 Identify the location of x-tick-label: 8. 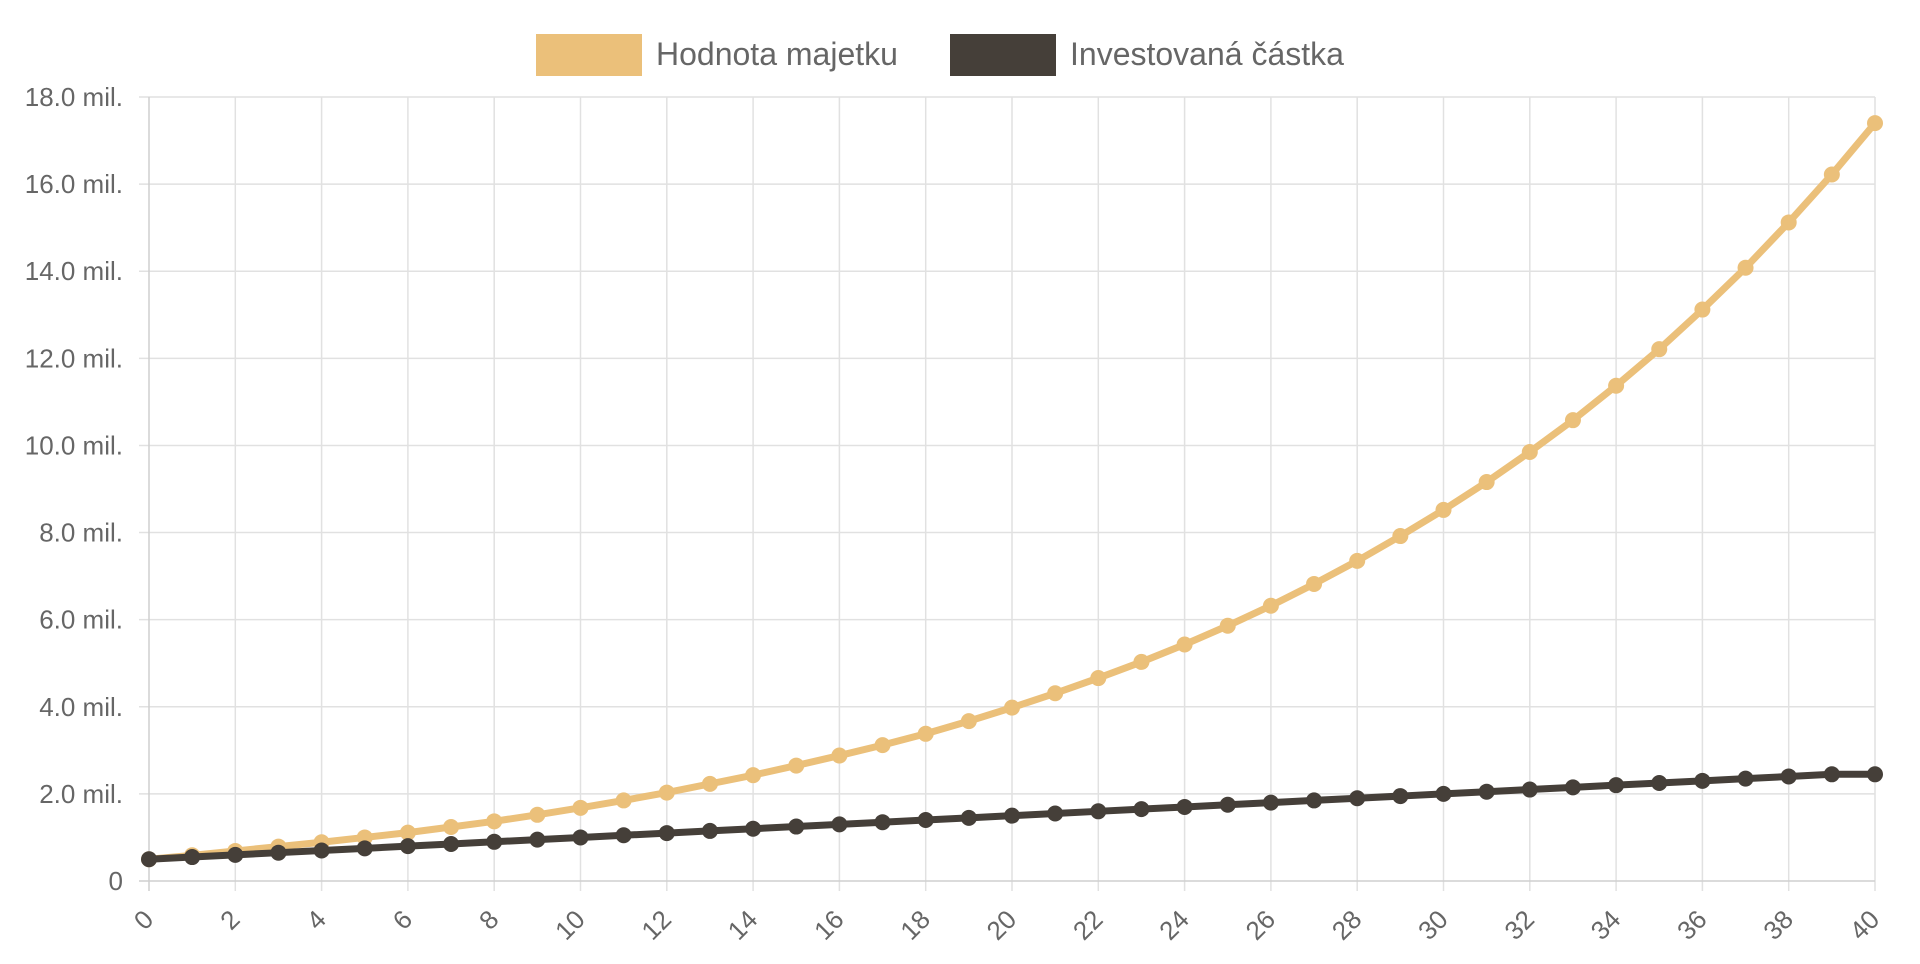
(488, 919).